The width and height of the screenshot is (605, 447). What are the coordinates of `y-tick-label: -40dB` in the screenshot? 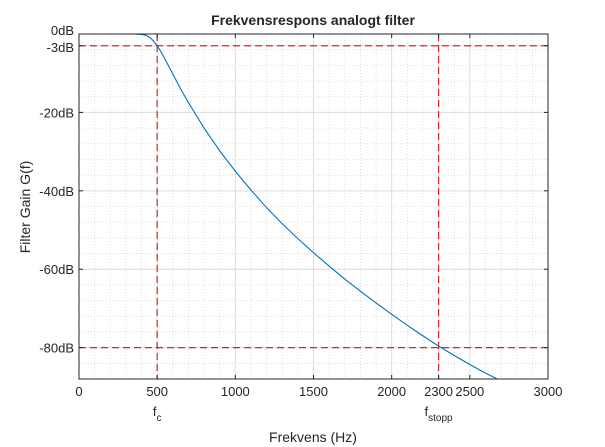 It's located at (56, 191).